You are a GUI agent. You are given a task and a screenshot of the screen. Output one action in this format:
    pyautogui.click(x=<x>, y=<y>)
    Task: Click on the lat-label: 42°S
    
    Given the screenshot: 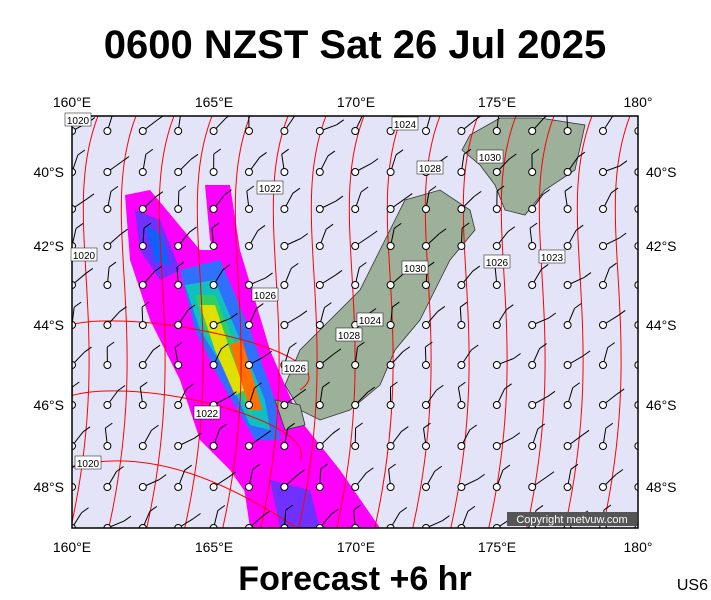 What is the action you would take?
    pyautogui.click(x=661, y=246)
    